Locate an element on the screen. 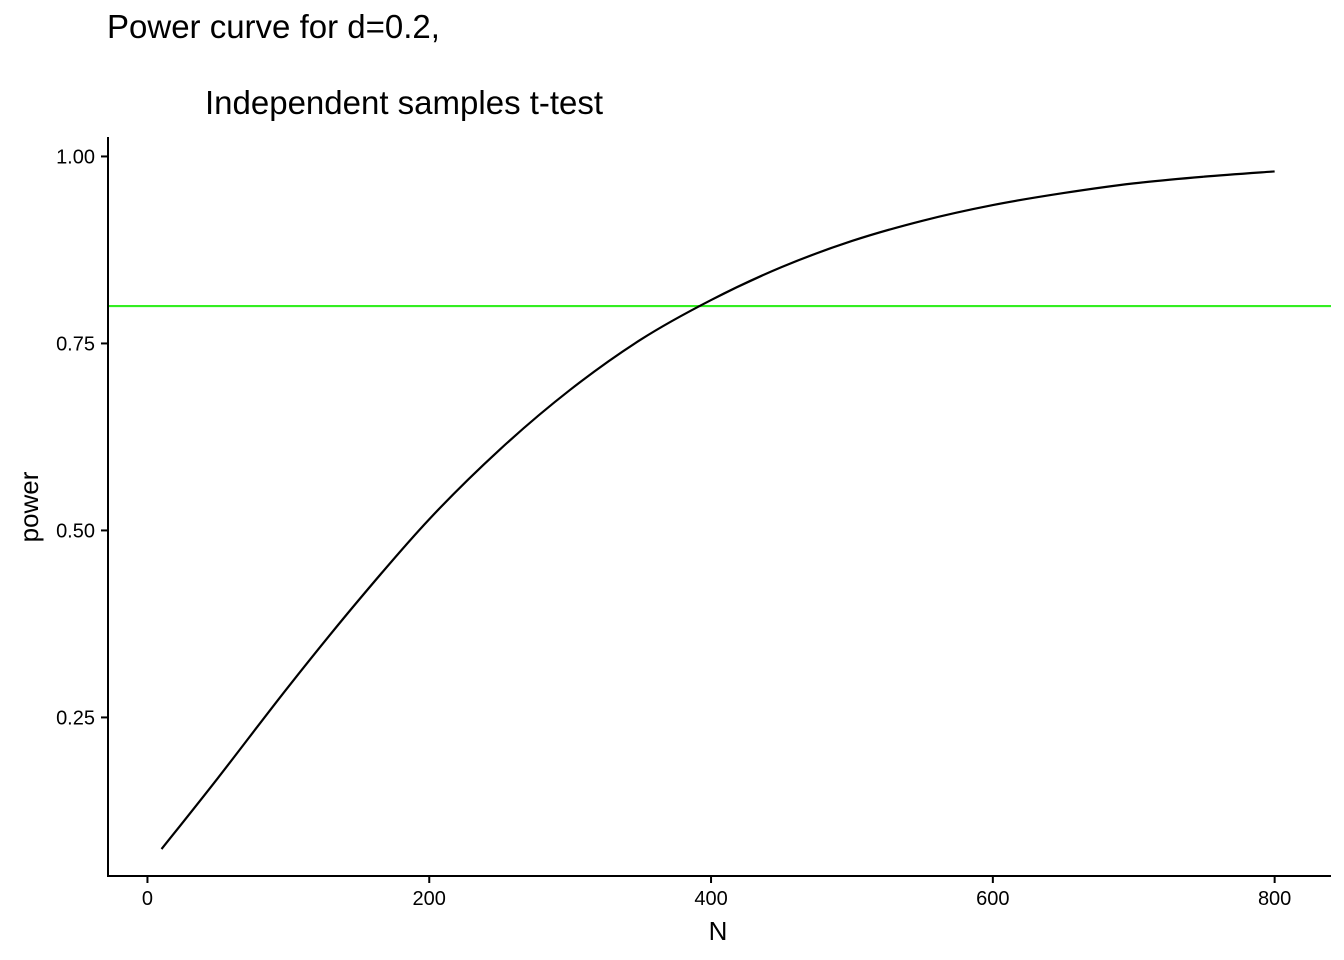 Image resolution: width=1344 pixels, height=960 pixels. x-axis-title: N is located at coordinates (718, 931).